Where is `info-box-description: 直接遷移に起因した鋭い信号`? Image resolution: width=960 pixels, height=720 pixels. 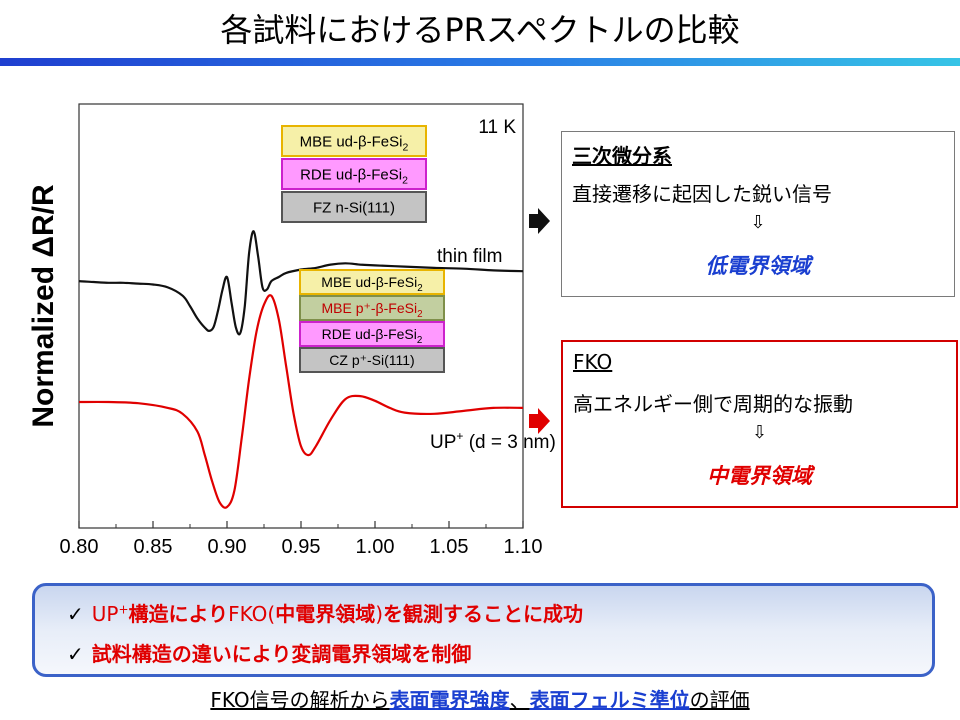
info-box-description: 直接遷移に起因した鋭い信号 is located at coordinates (702, 194).